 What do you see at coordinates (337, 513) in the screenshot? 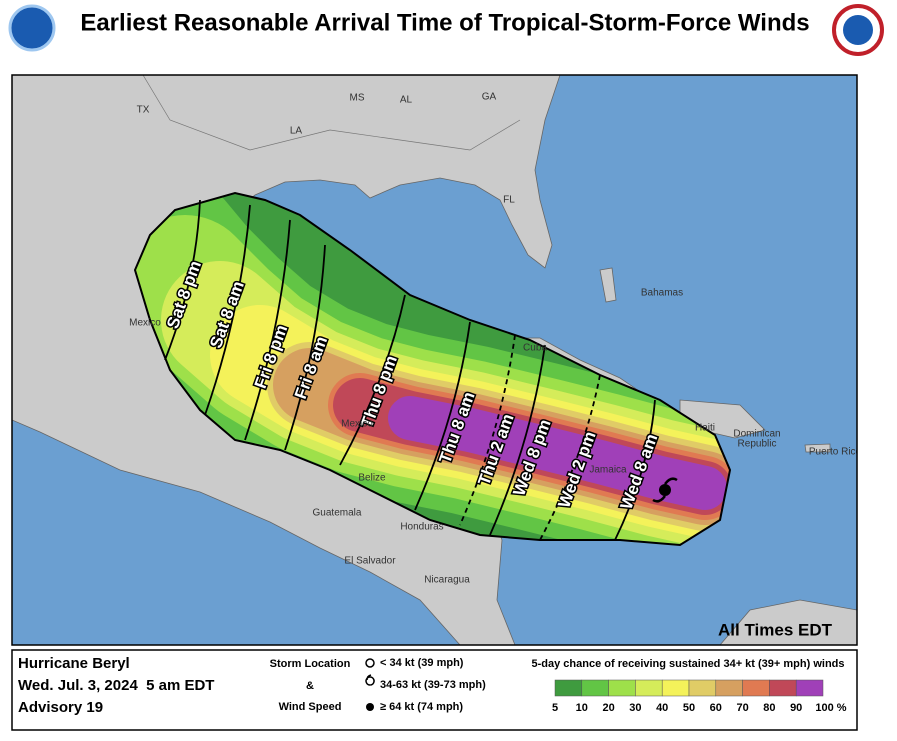
I see `place-label: Guatemala` at bounding box center [337, 513].